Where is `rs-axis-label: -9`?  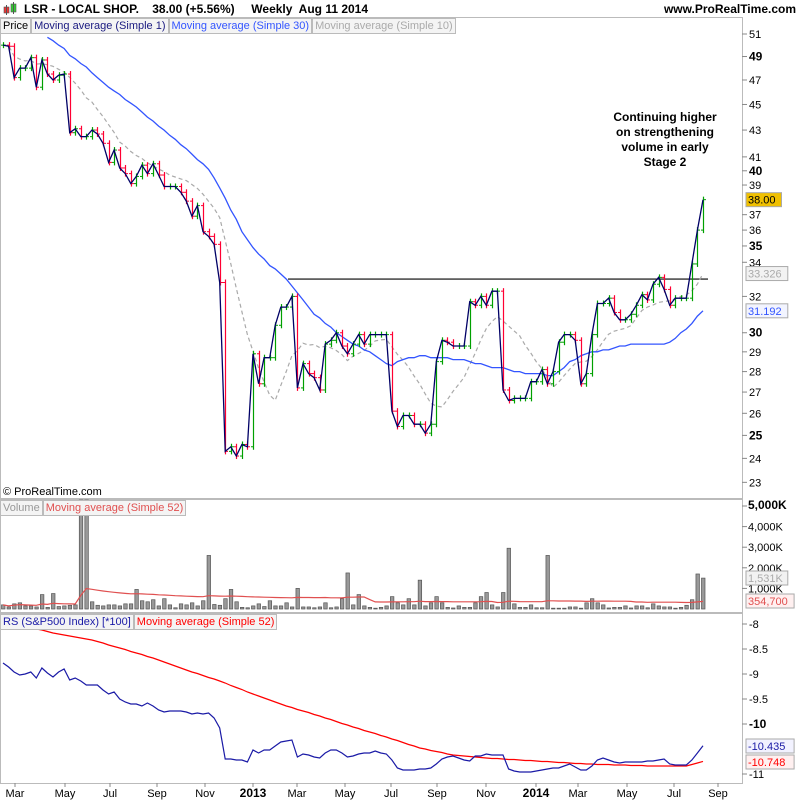 rs-axis-label: -9 is located at coordinates (754, 675).